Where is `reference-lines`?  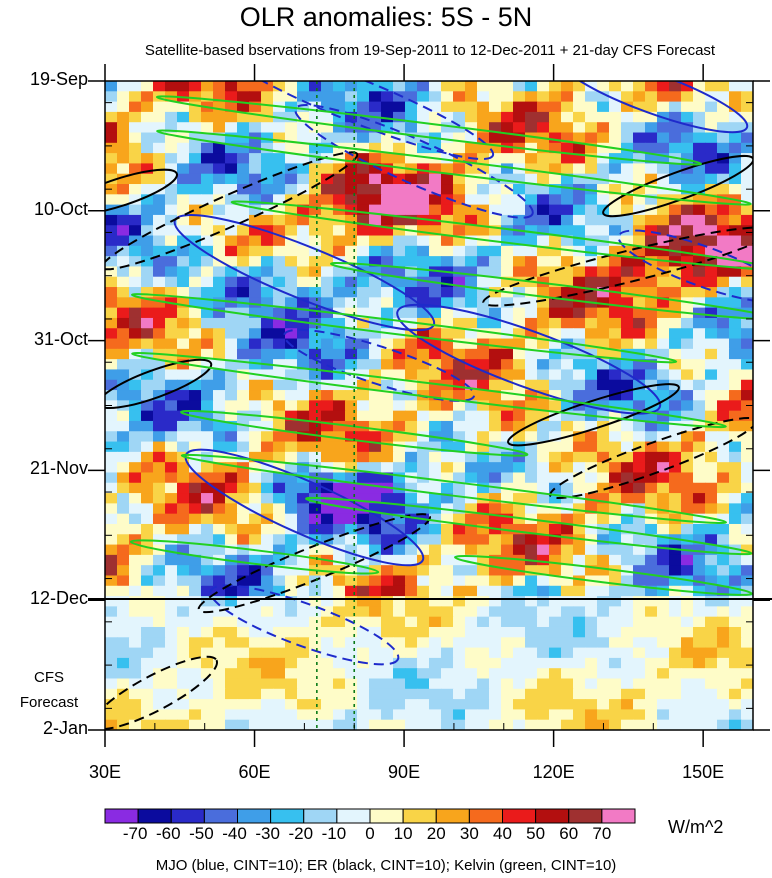 reference-lines is located at coordinates (336, 405).